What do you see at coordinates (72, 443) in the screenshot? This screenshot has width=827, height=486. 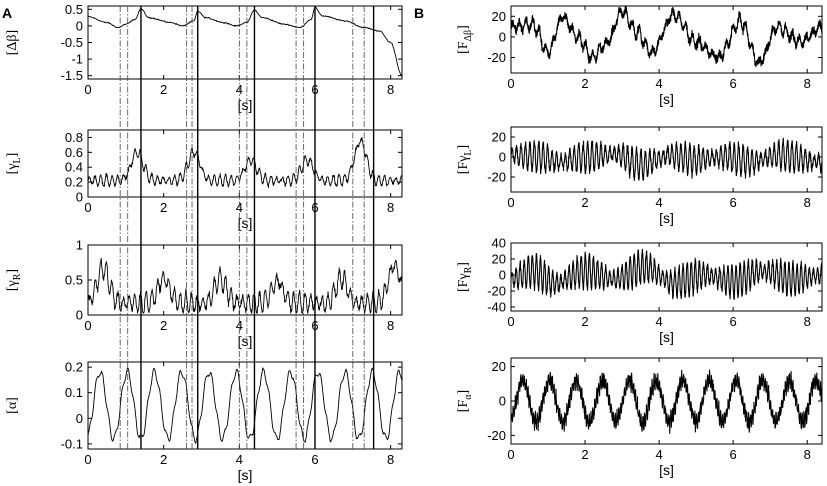 I see `y-tick-label: -0.1` at bounding box center [72, 443].